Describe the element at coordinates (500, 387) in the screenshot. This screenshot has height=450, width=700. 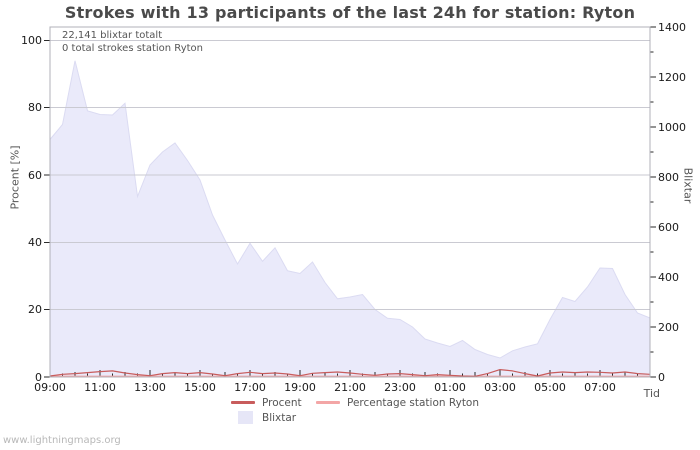
I see `x-tick-label: 03:00` at that location.